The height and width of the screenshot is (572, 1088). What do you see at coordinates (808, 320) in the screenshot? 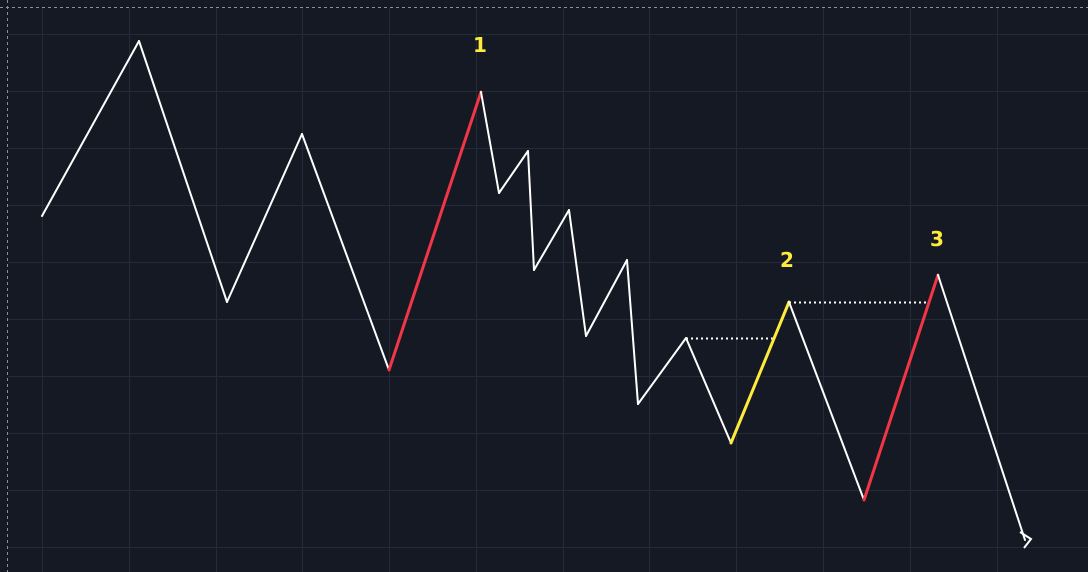
I see `level-lines` at bounding box center [808, 320].